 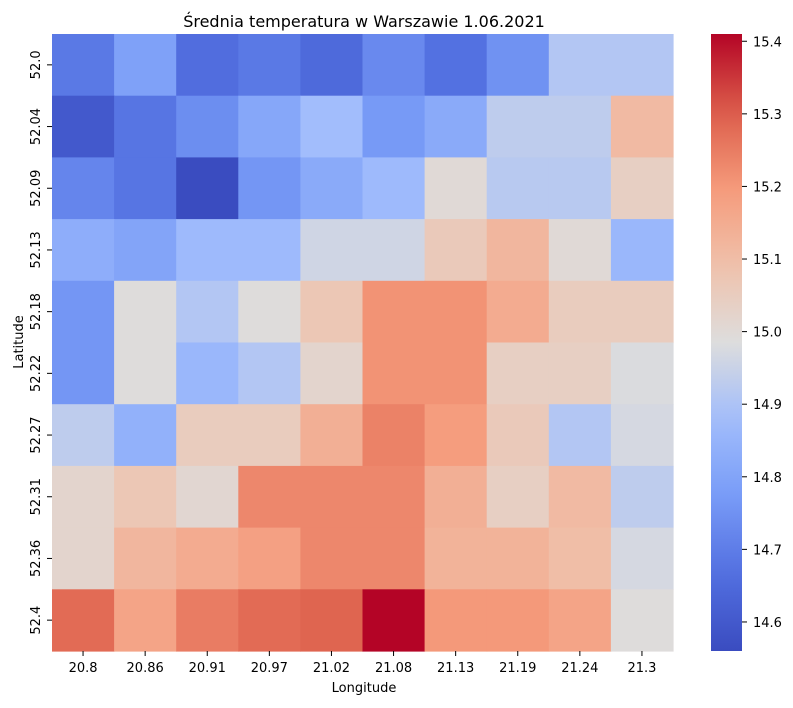 I want to click on y-tick-label: 52.0, so click(x=36, y=64).